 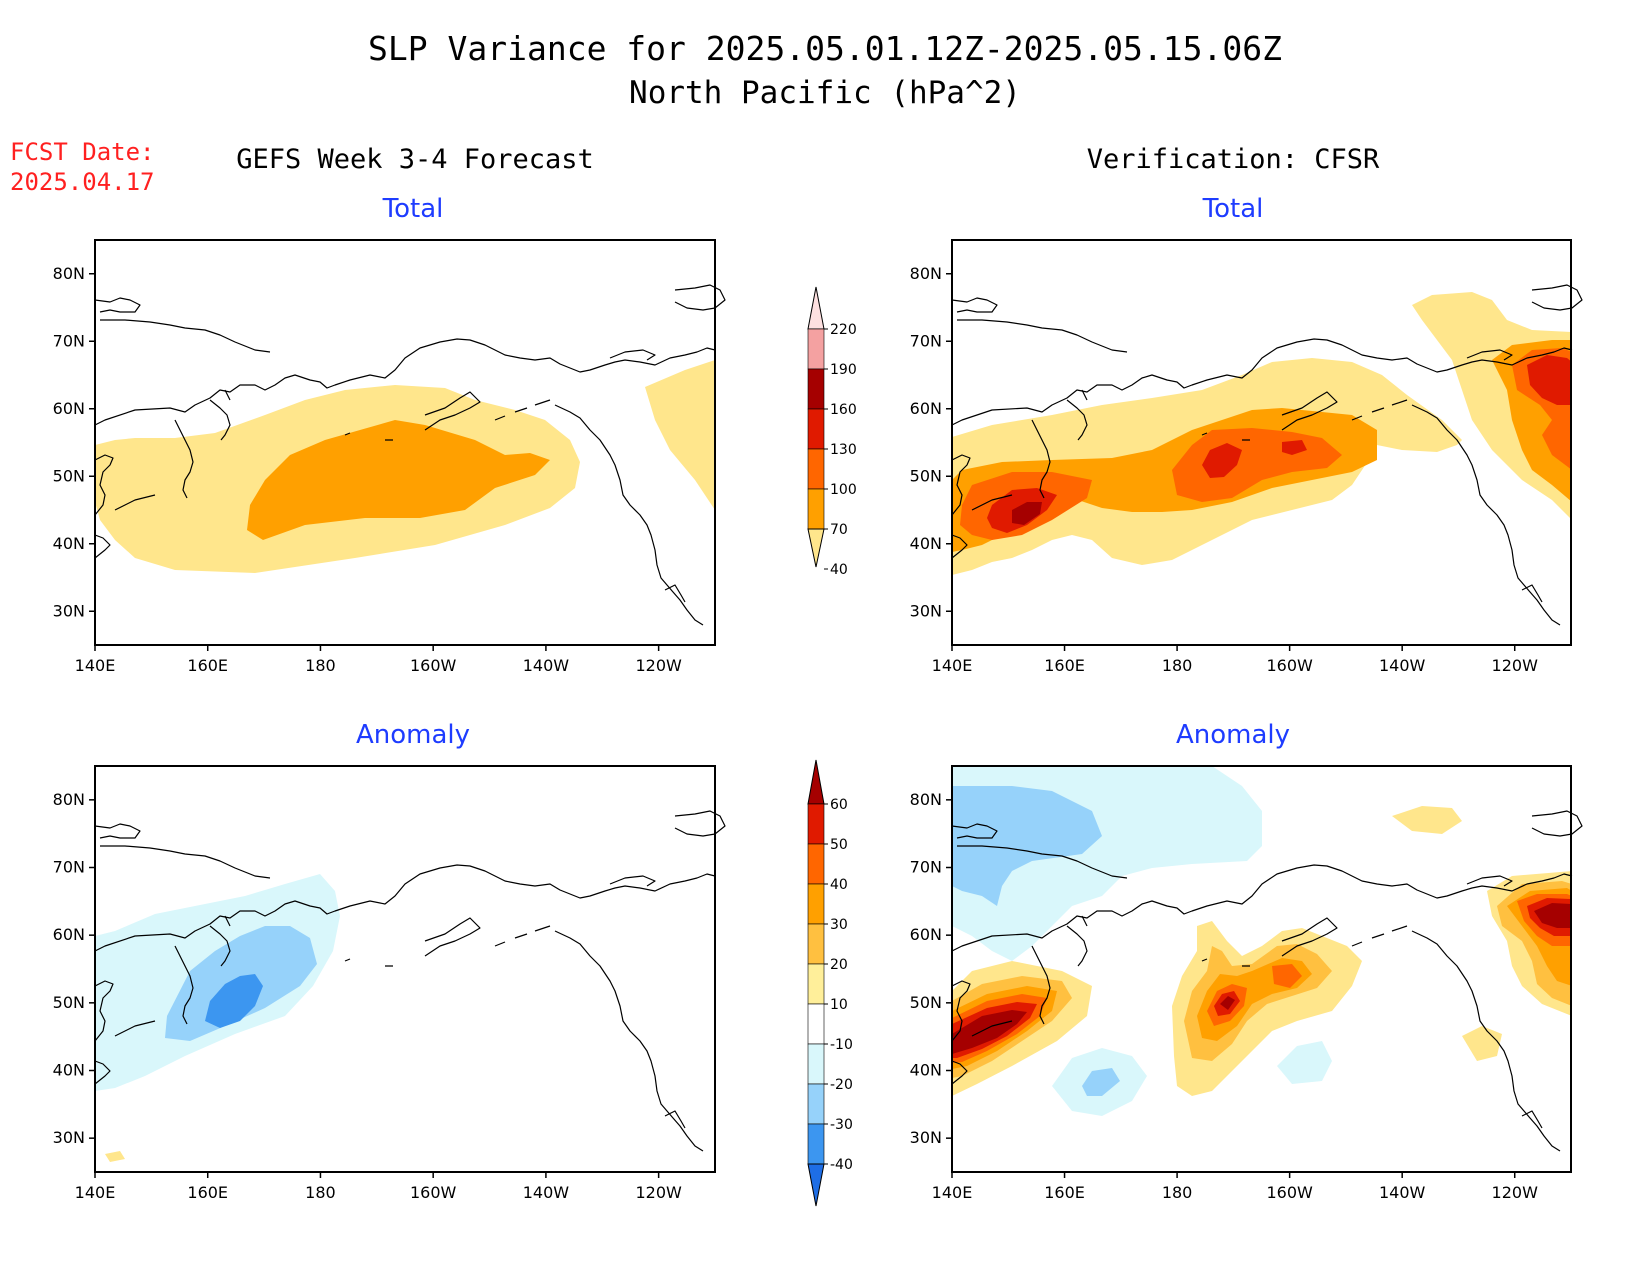 What do you see at coordinates (1233, 209) in the screenshot?
I see `panel-title-top-right: Total` at bounding box center [1233, 209].